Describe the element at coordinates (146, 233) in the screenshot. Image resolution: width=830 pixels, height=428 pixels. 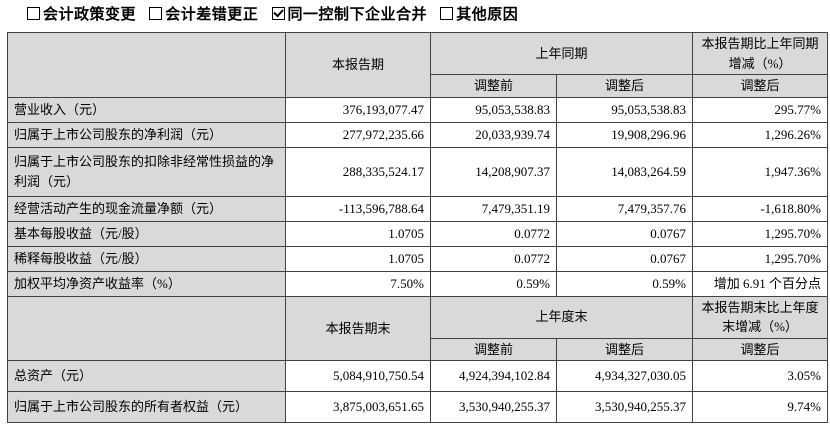
I see `row-label: 基本每股收益（元/股）` at that location.